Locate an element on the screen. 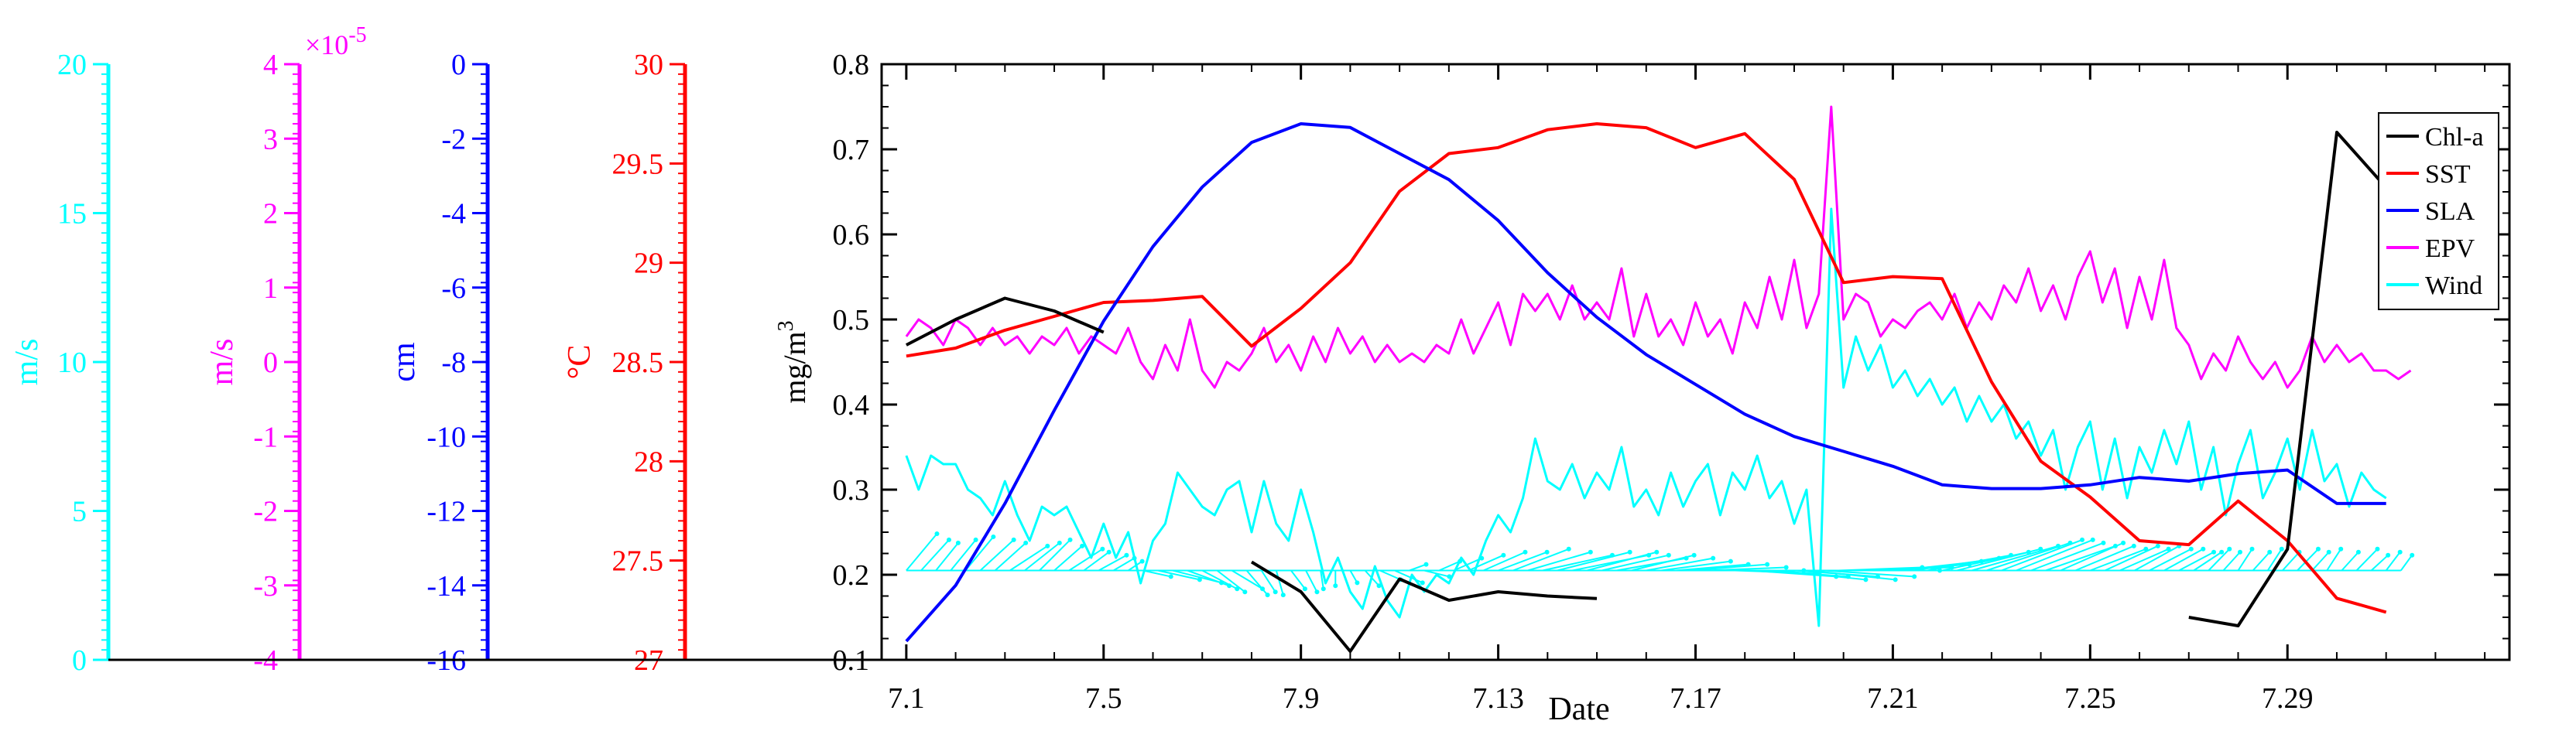  legend-label: Wind is located at coordinates (2453, 286).